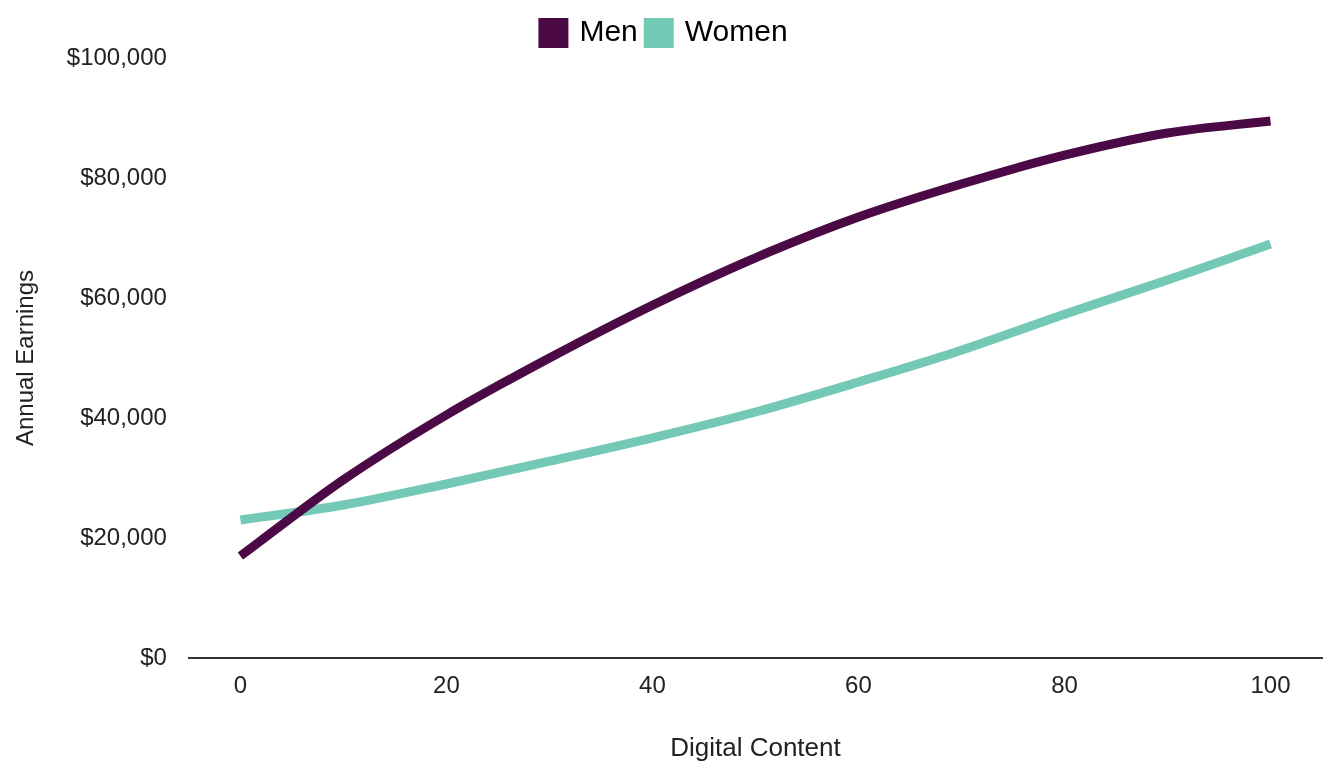 Image resolution: width=1340 pixels, height=777 pixels. What do you see at coordinates (756, 746) in the screenshot?
I see `x-axis-title: Digital Content` at bounding box center [756, 746].